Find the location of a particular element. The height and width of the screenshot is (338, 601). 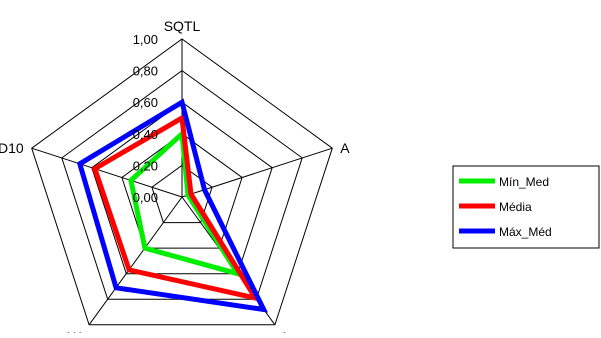

axis-label: L is located at coordinates (287, 331).